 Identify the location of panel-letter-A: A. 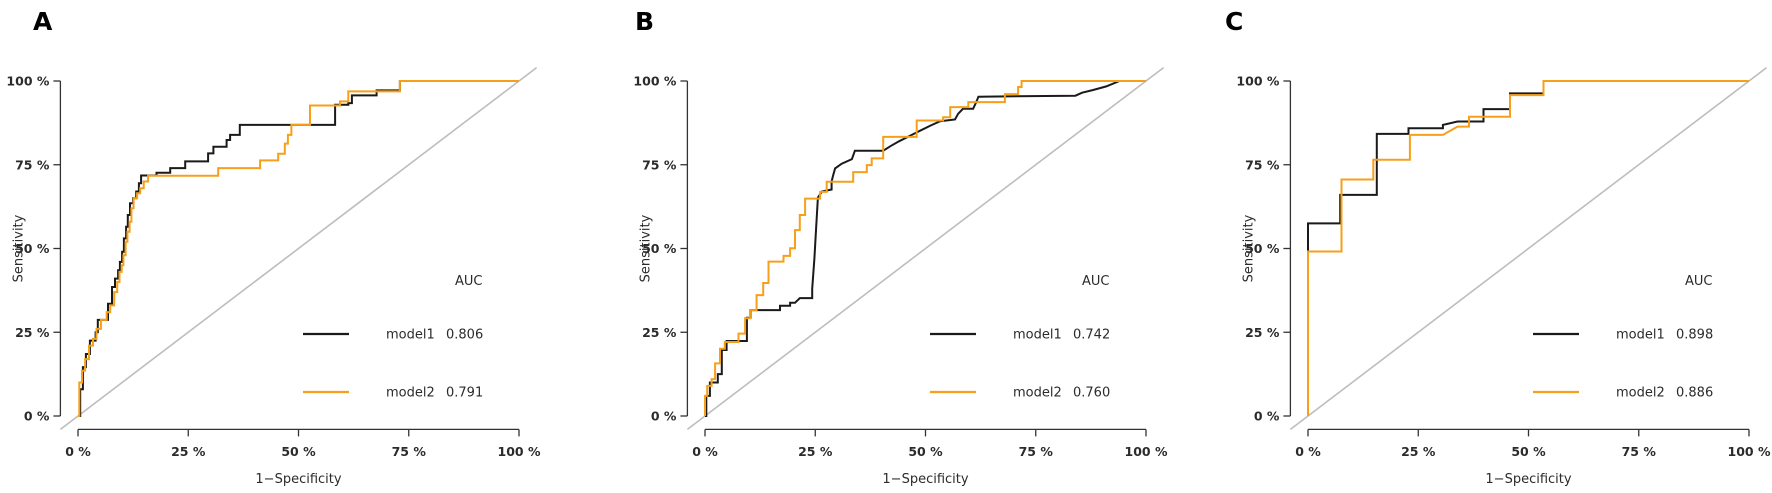
(43, 21).